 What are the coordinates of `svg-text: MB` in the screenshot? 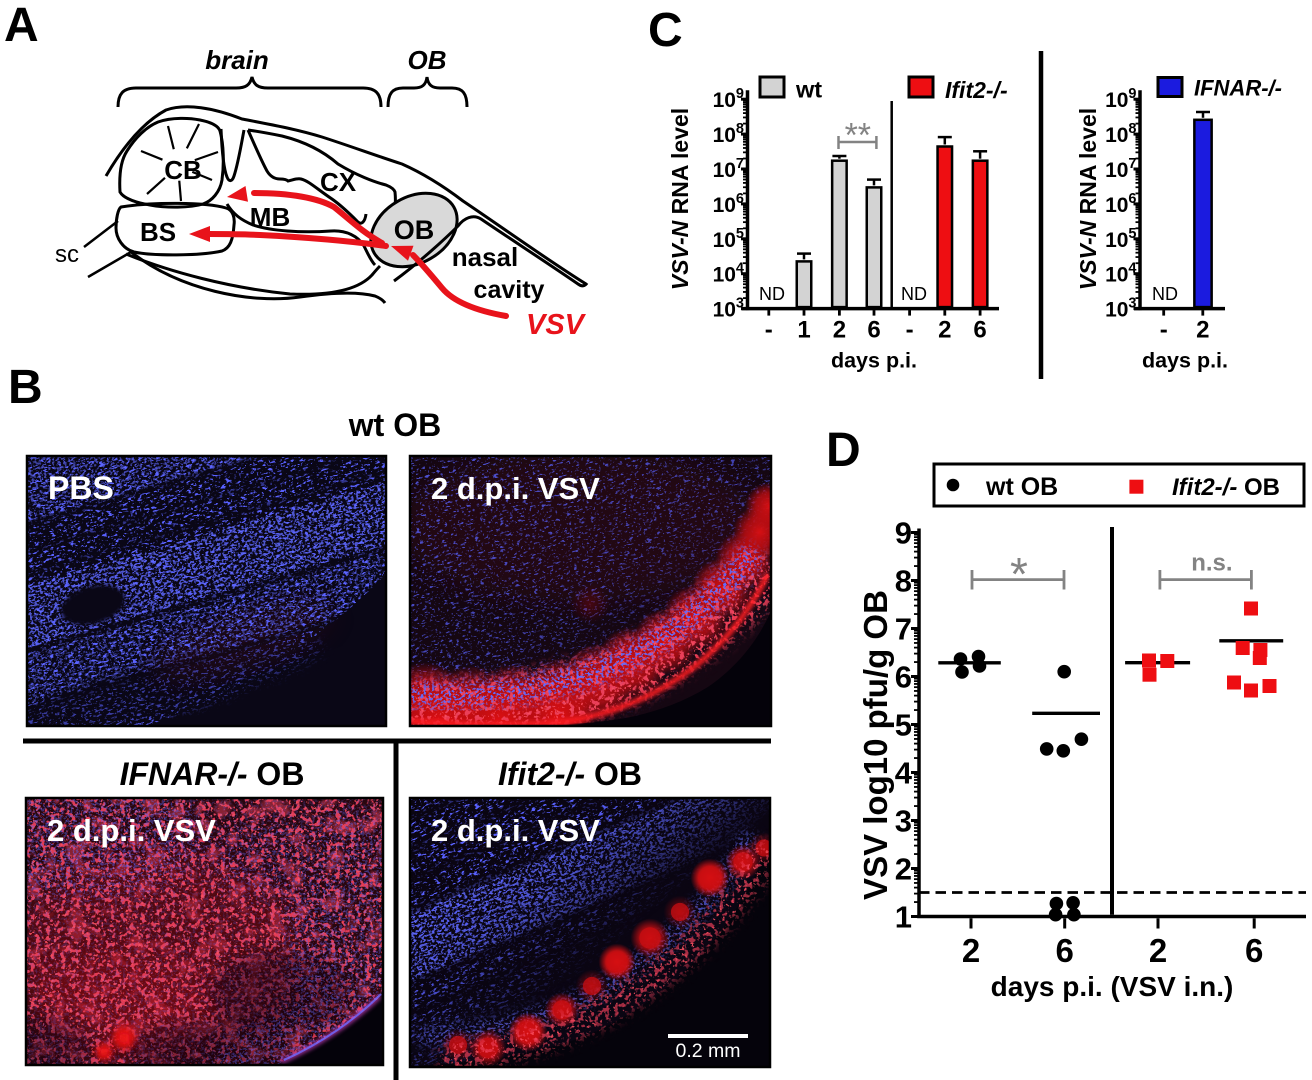 It's located at (270, 217).